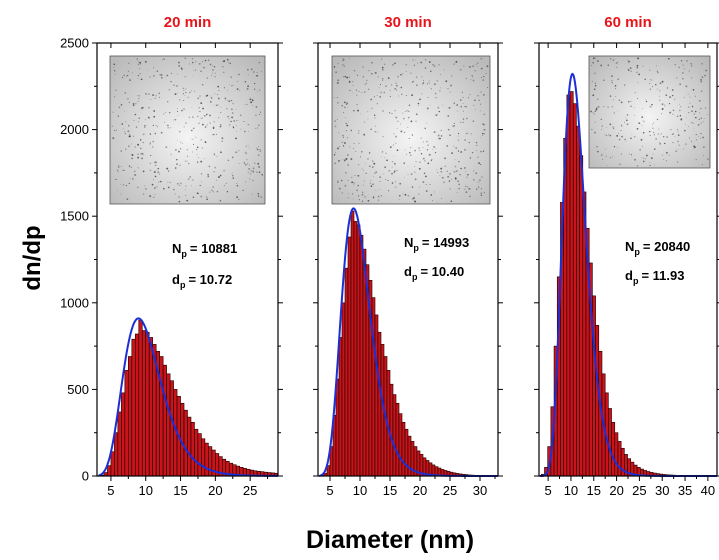  Describe the element at coordinates (188, 22) in the screenshot. I see `panel-title: 20 min` at that location.